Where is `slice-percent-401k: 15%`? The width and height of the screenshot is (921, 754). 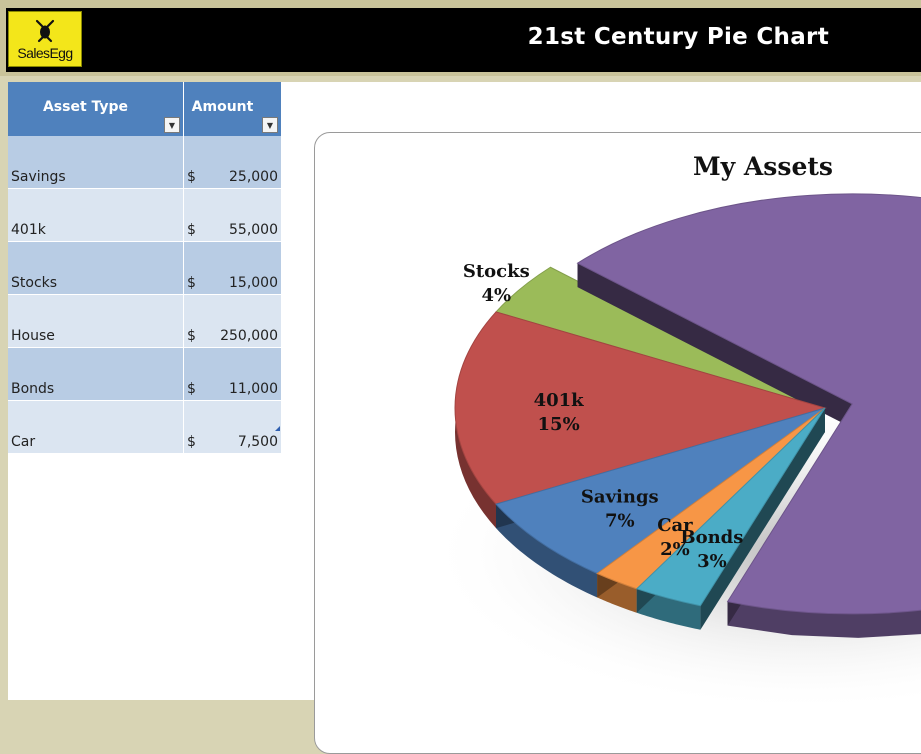 slice-percent-401k: 15% is located at coordinates (559, 424).